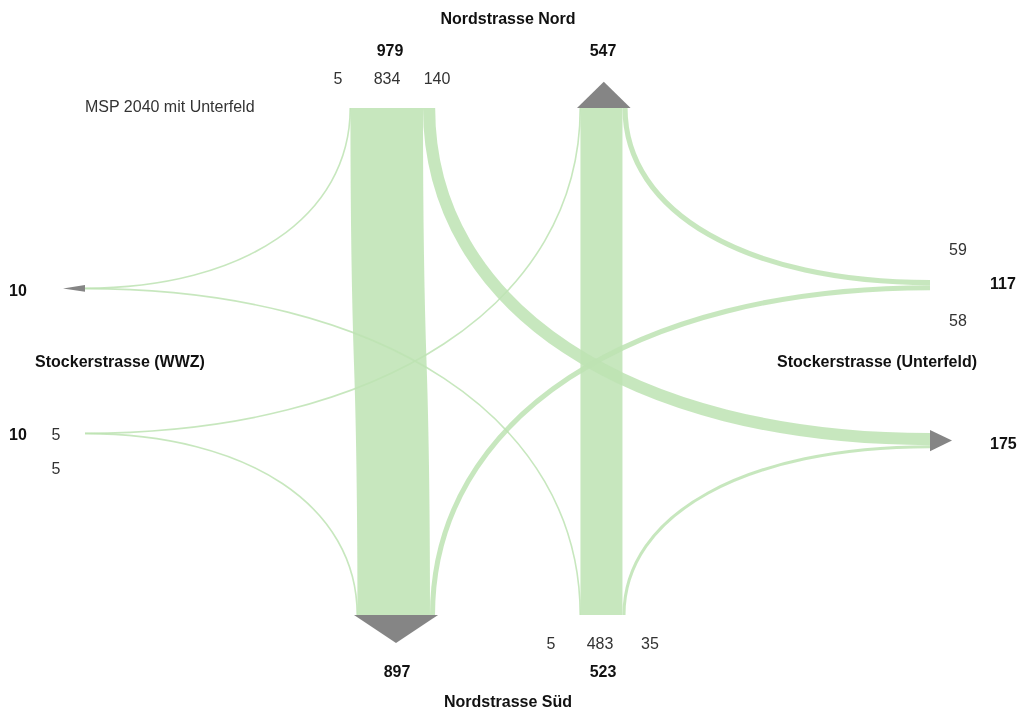 The width and height of the screenshot is (1019, 713). I want to click on data-label: 483, so click(600, 644).